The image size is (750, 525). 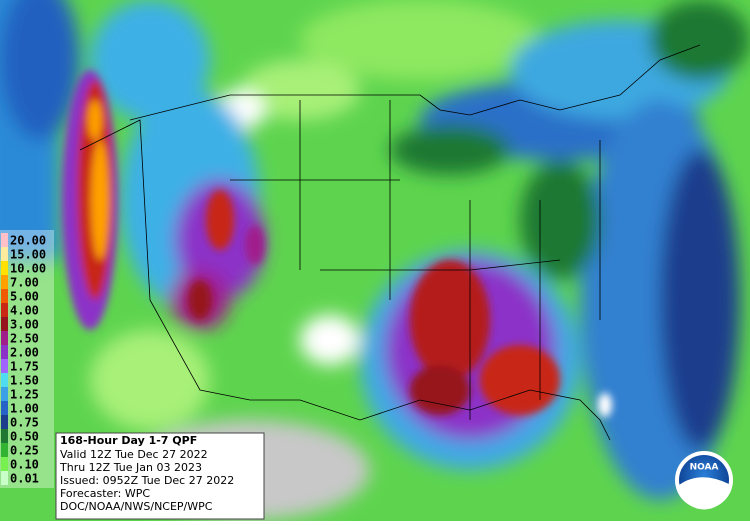 I want to click on legend-label: 0.10, so click(x=24, y=465).